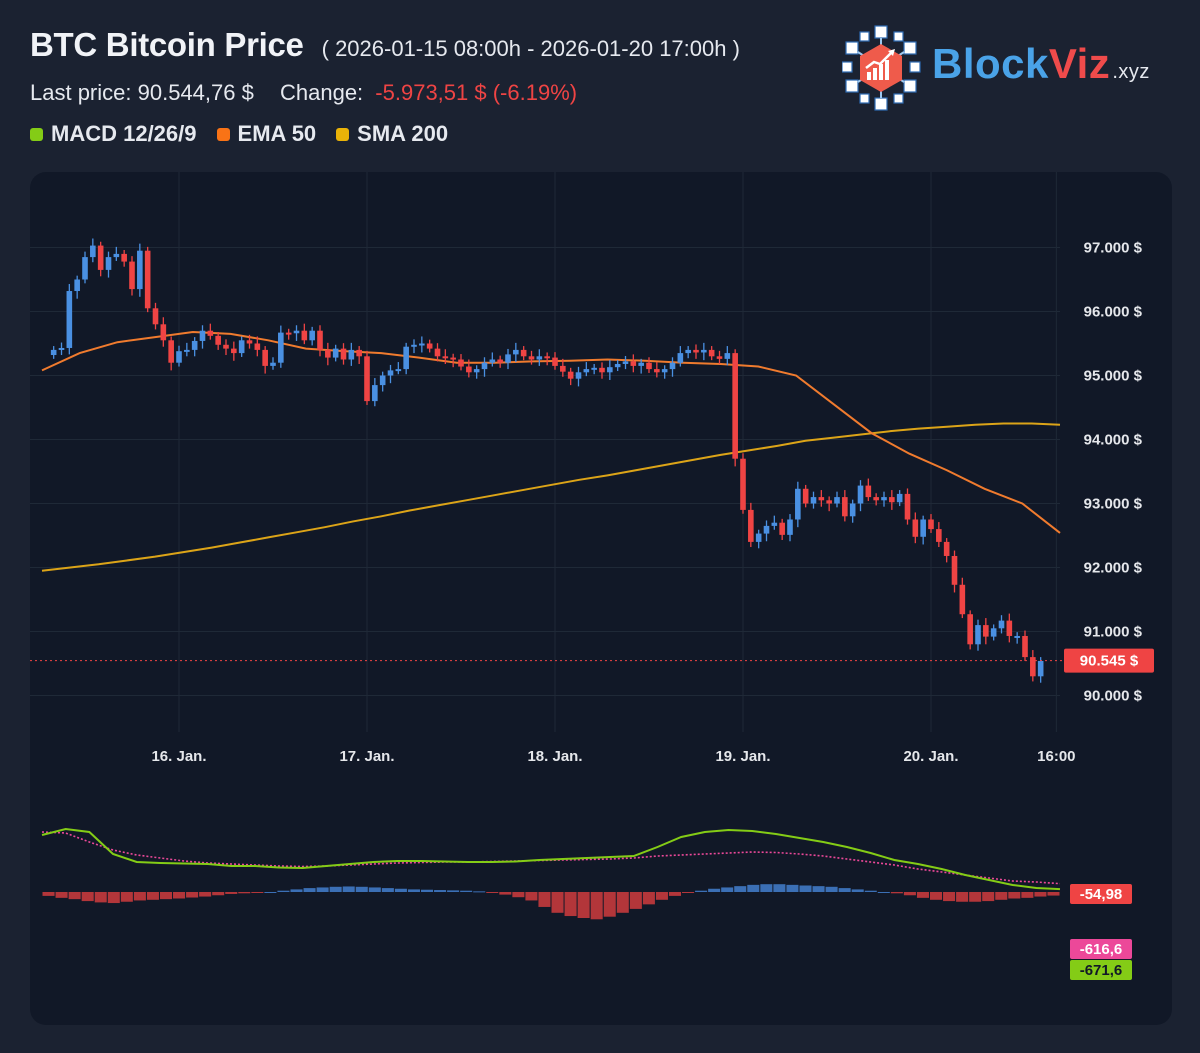  I want to click on legend-label-macd: MACD 12/26/9, so click(124, 133).